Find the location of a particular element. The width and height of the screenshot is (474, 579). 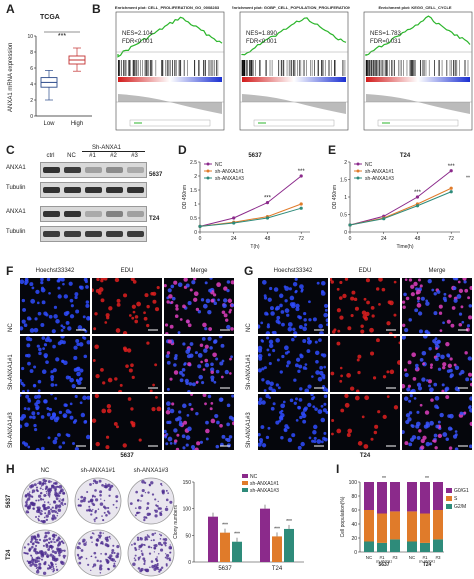

panel-h-x-label: 5637 is located at coordinates (225, 569).